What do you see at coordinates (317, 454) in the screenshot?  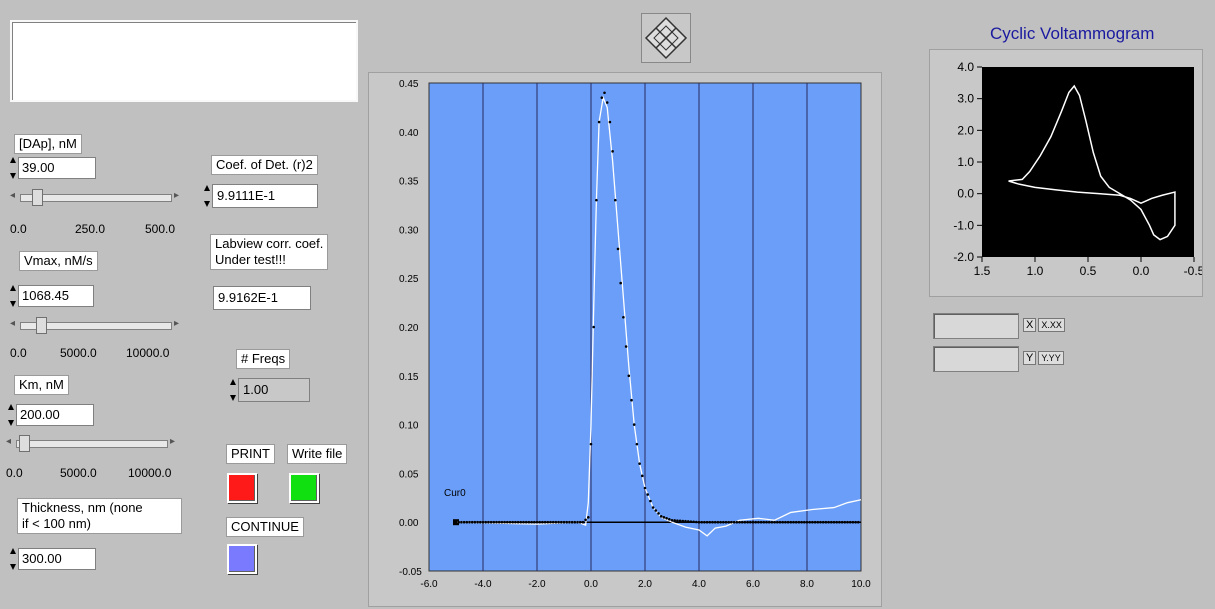 I see `write-file-label: Write file` at bounding box center [317, 454].